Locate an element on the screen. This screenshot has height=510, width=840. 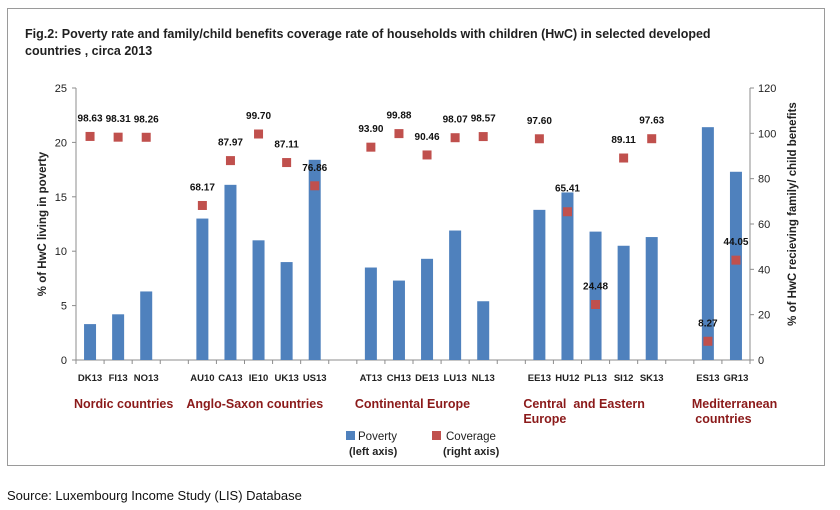
y-left-tick-label: 10 is located at coordinates (61, 252).